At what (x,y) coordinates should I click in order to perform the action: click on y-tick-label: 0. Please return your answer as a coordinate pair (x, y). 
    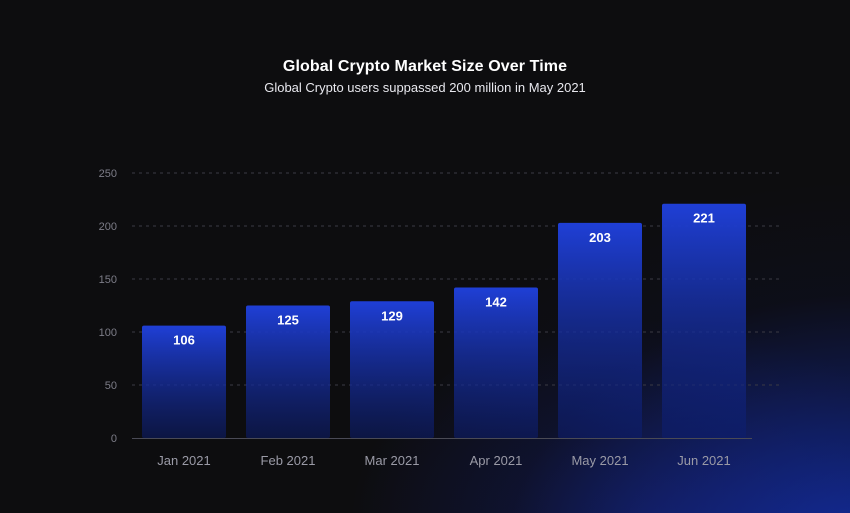
    Looking at the image, I should click on (114, 439).